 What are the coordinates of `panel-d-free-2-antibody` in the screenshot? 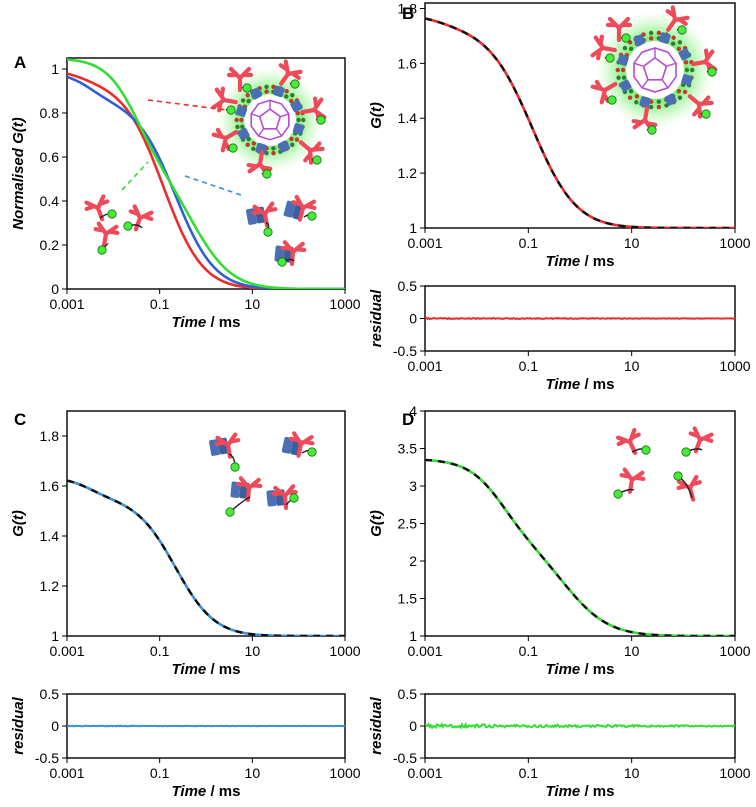 It's located at (701, 440).